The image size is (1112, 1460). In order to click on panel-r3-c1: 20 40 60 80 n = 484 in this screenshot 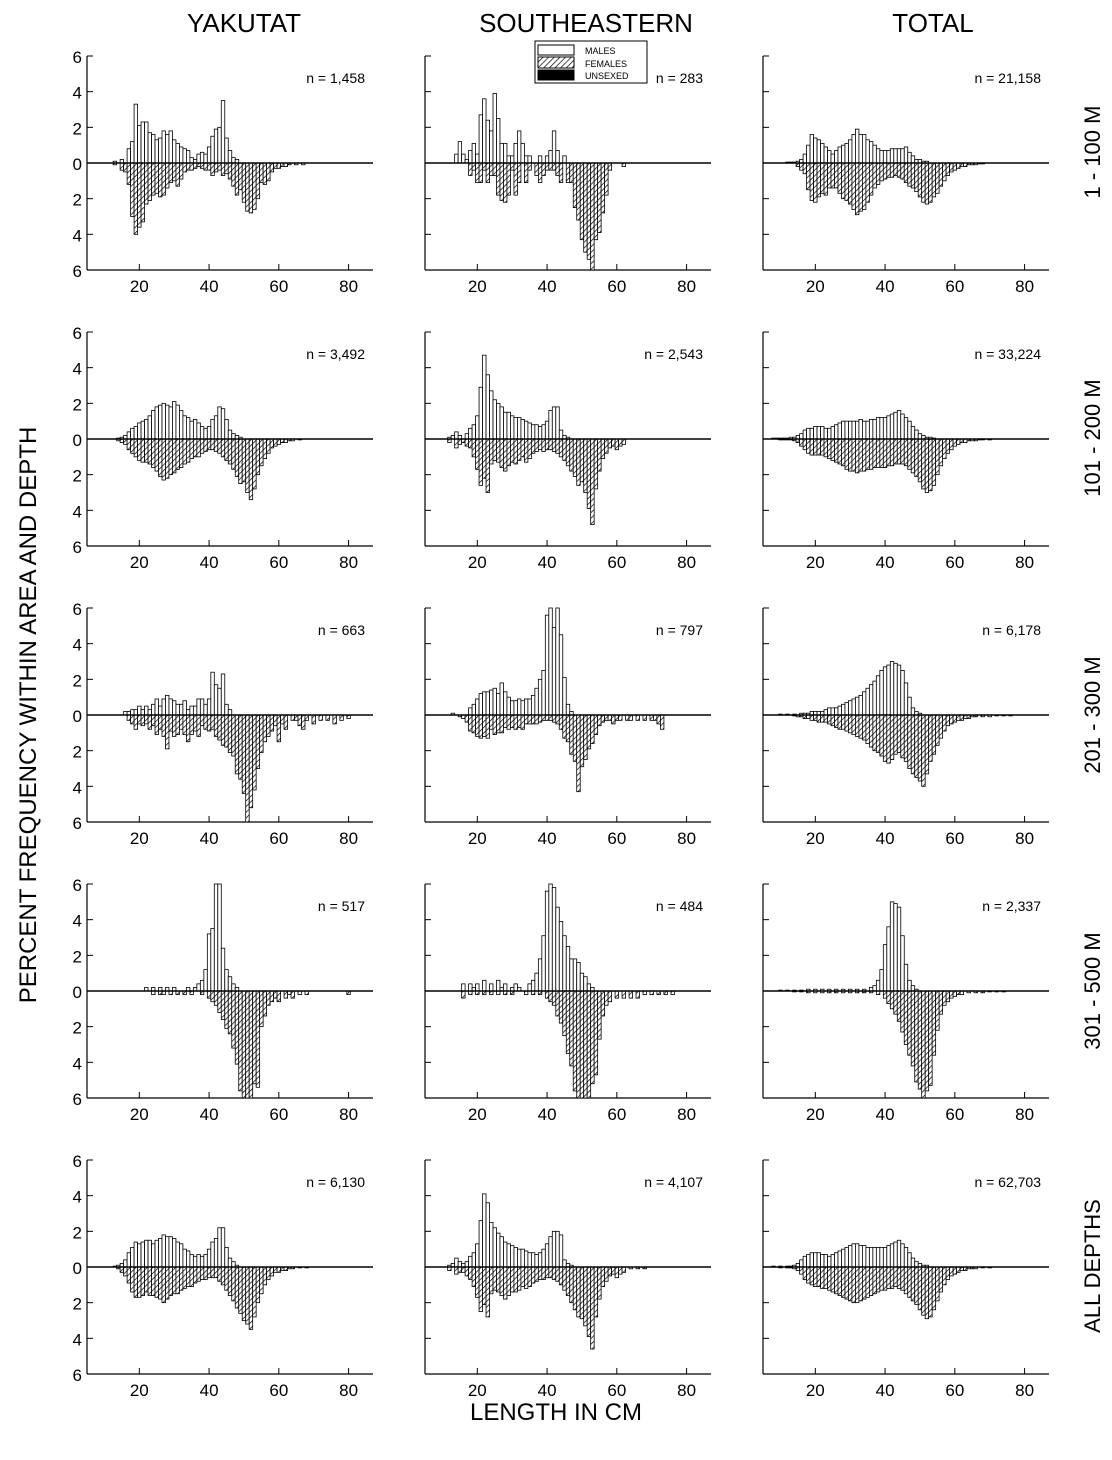, I will do `click(567, 1003)`.